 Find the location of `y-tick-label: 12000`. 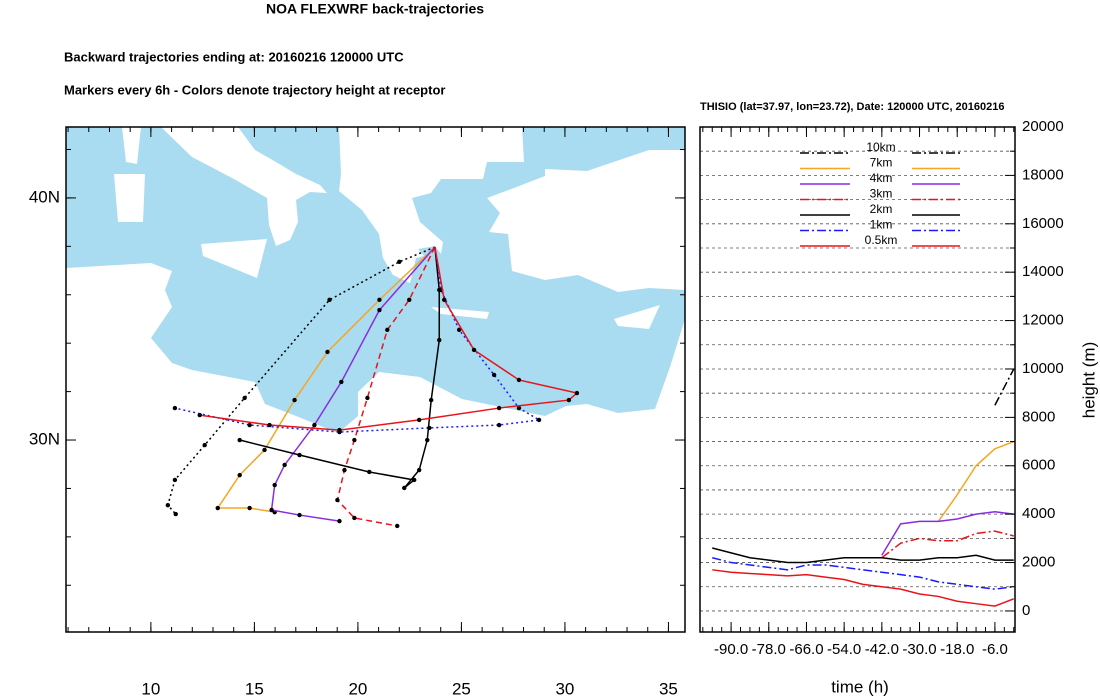

y-tick-label: 12000 is located at coordinates (1043, 320).